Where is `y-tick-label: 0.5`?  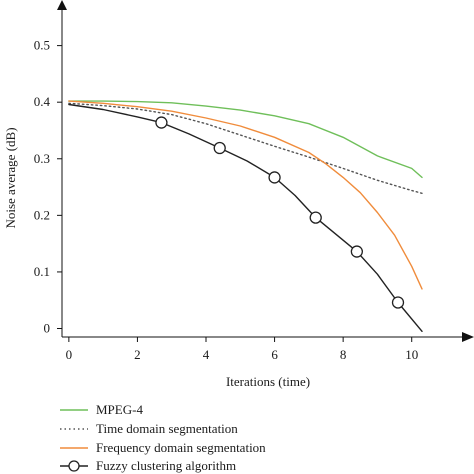 y-tick-label: 0.5 is located at coordinates (42, 45).